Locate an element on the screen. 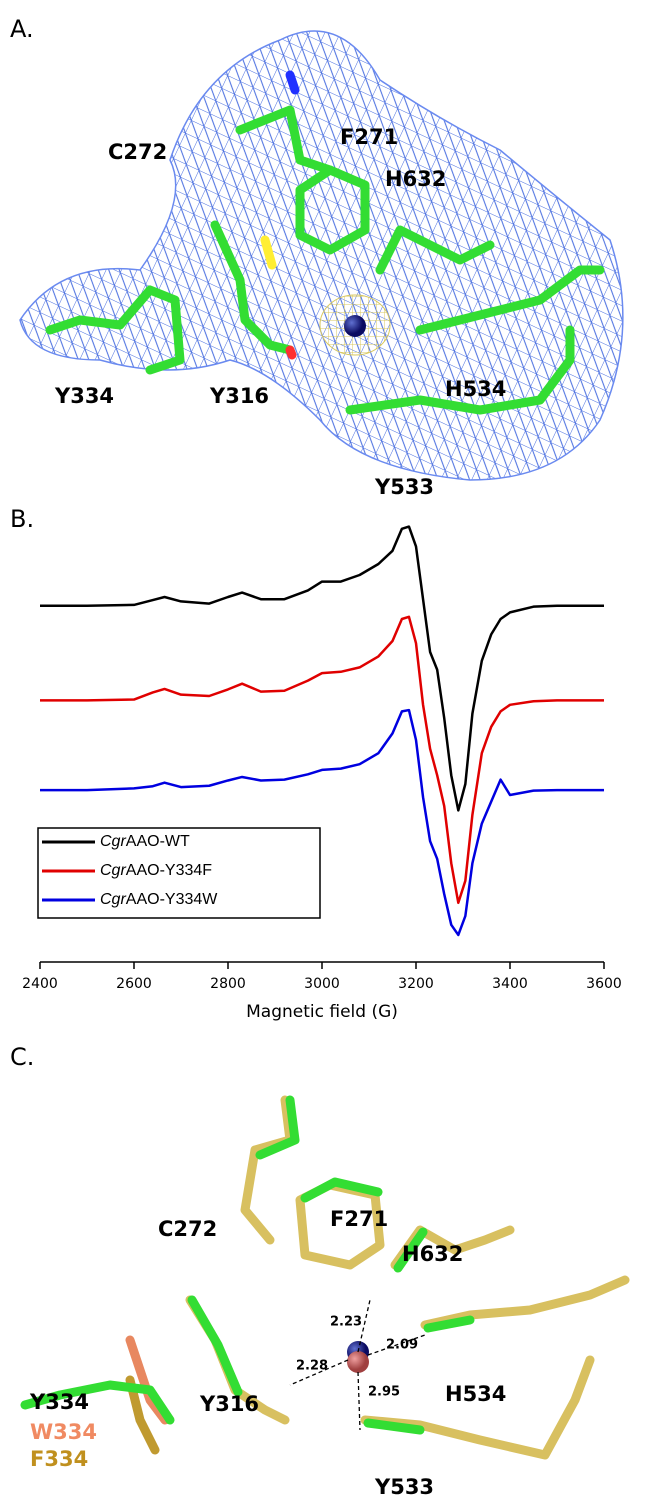 Image resolution: width=647 pixels, height=1506 pixels. distance-label: 2.23 is located at coordinates (346, 1322).